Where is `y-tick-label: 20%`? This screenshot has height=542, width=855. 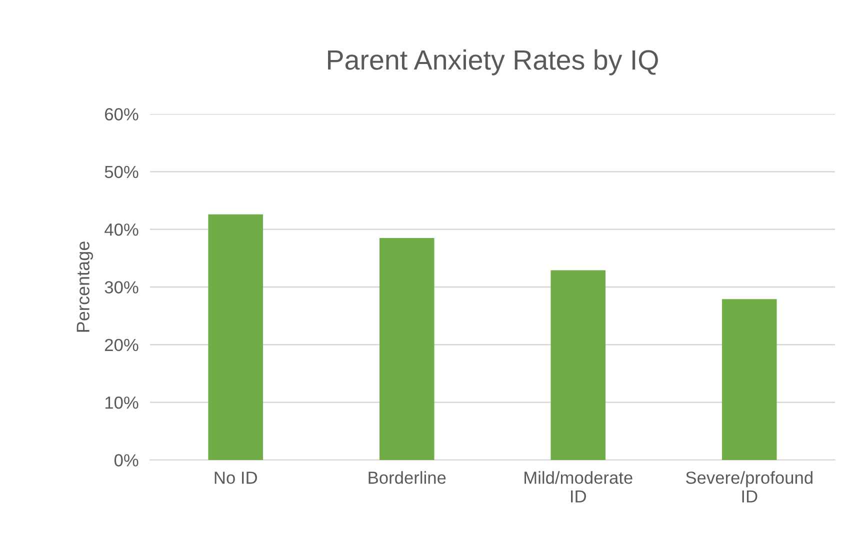 y-tick-label: 20% is located at coordinates (121, 345).